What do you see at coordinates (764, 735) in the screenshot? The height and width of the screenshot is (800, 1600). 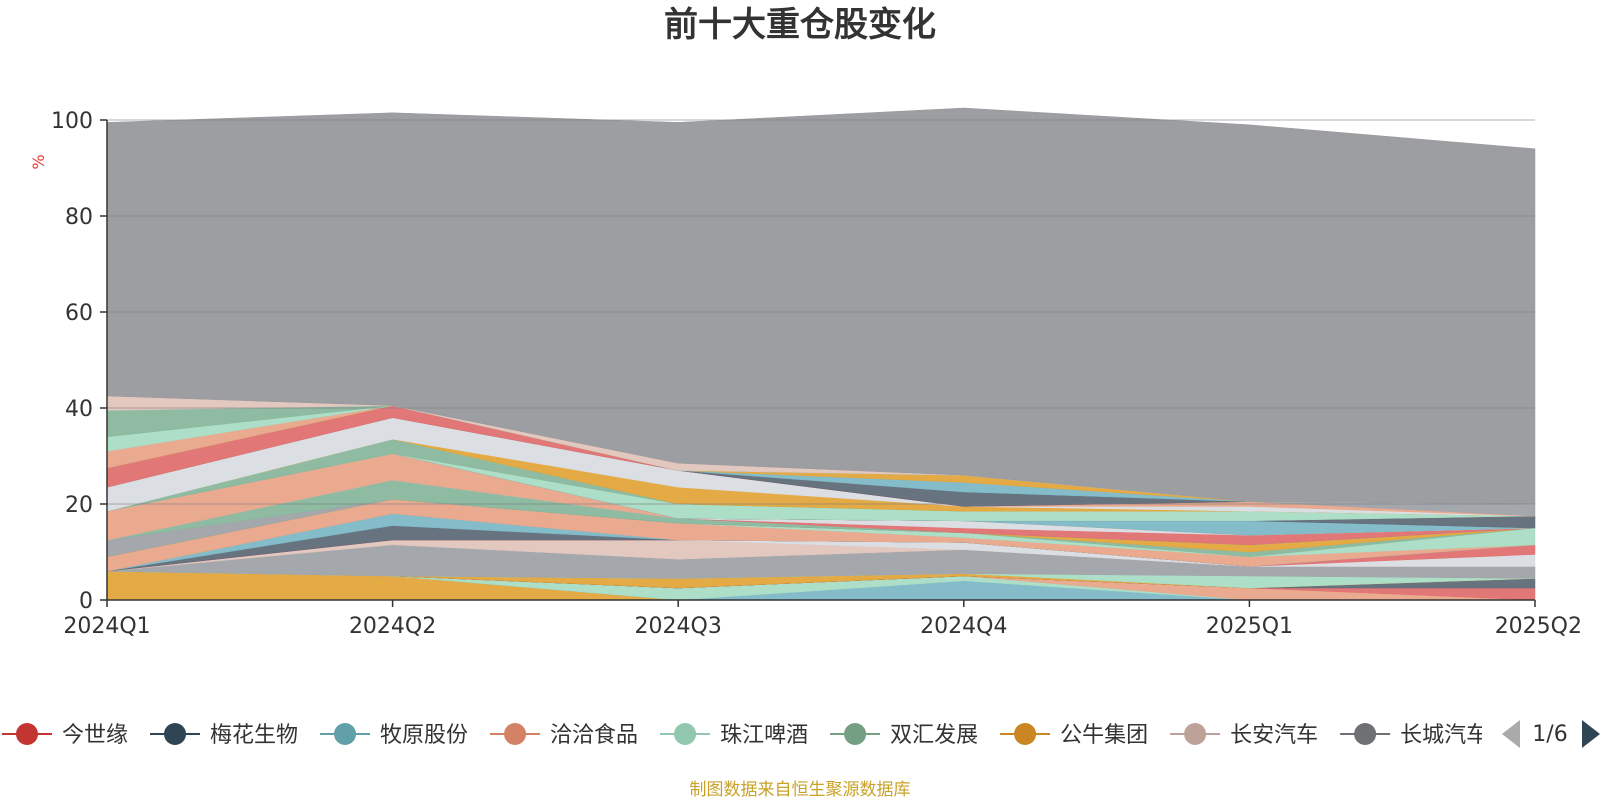 I see `legend-label: 珠江啤酒` at bounding box center [764, 735].